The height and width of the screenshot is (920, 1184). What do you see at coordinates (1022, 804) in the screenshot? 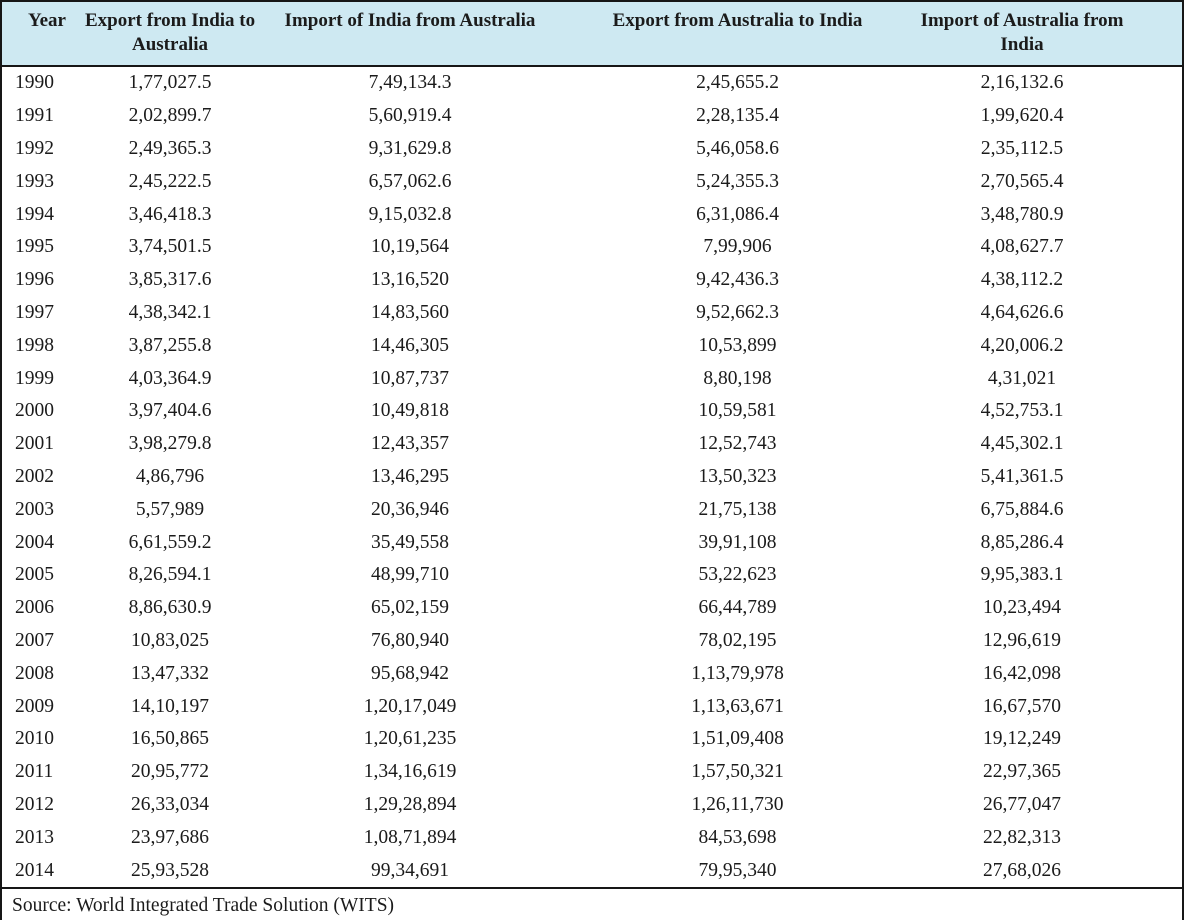
I see `value-cell: 26,77,047` at bounding box center [1022, 804].